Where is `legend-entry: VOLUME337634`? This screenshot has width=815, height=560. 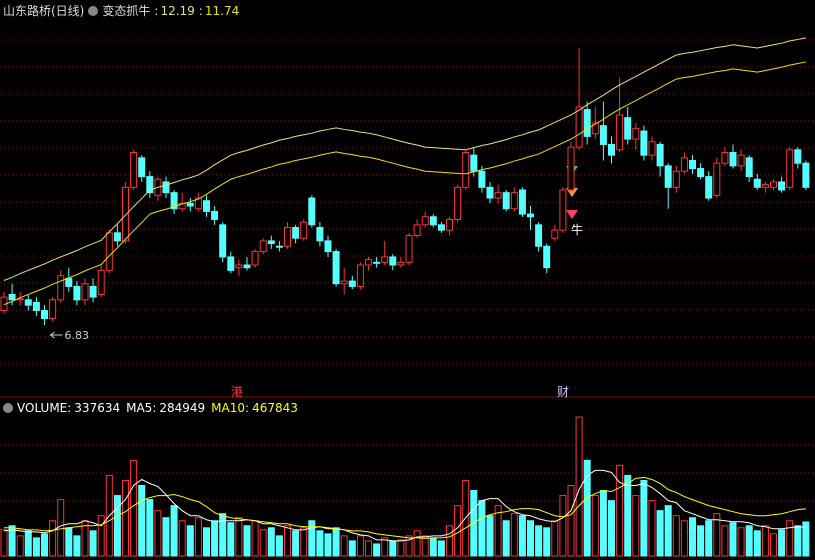
legend-entry: VOLUME337634 is located at coordinates (68, 408).